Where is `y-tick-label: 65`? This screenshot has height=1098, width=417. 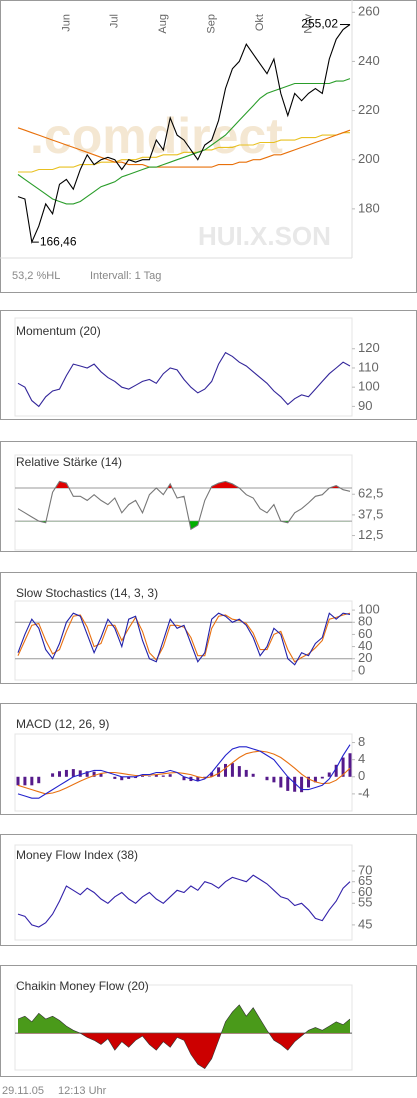 y-tick-label: 65 is located at coordinates (365, 880).